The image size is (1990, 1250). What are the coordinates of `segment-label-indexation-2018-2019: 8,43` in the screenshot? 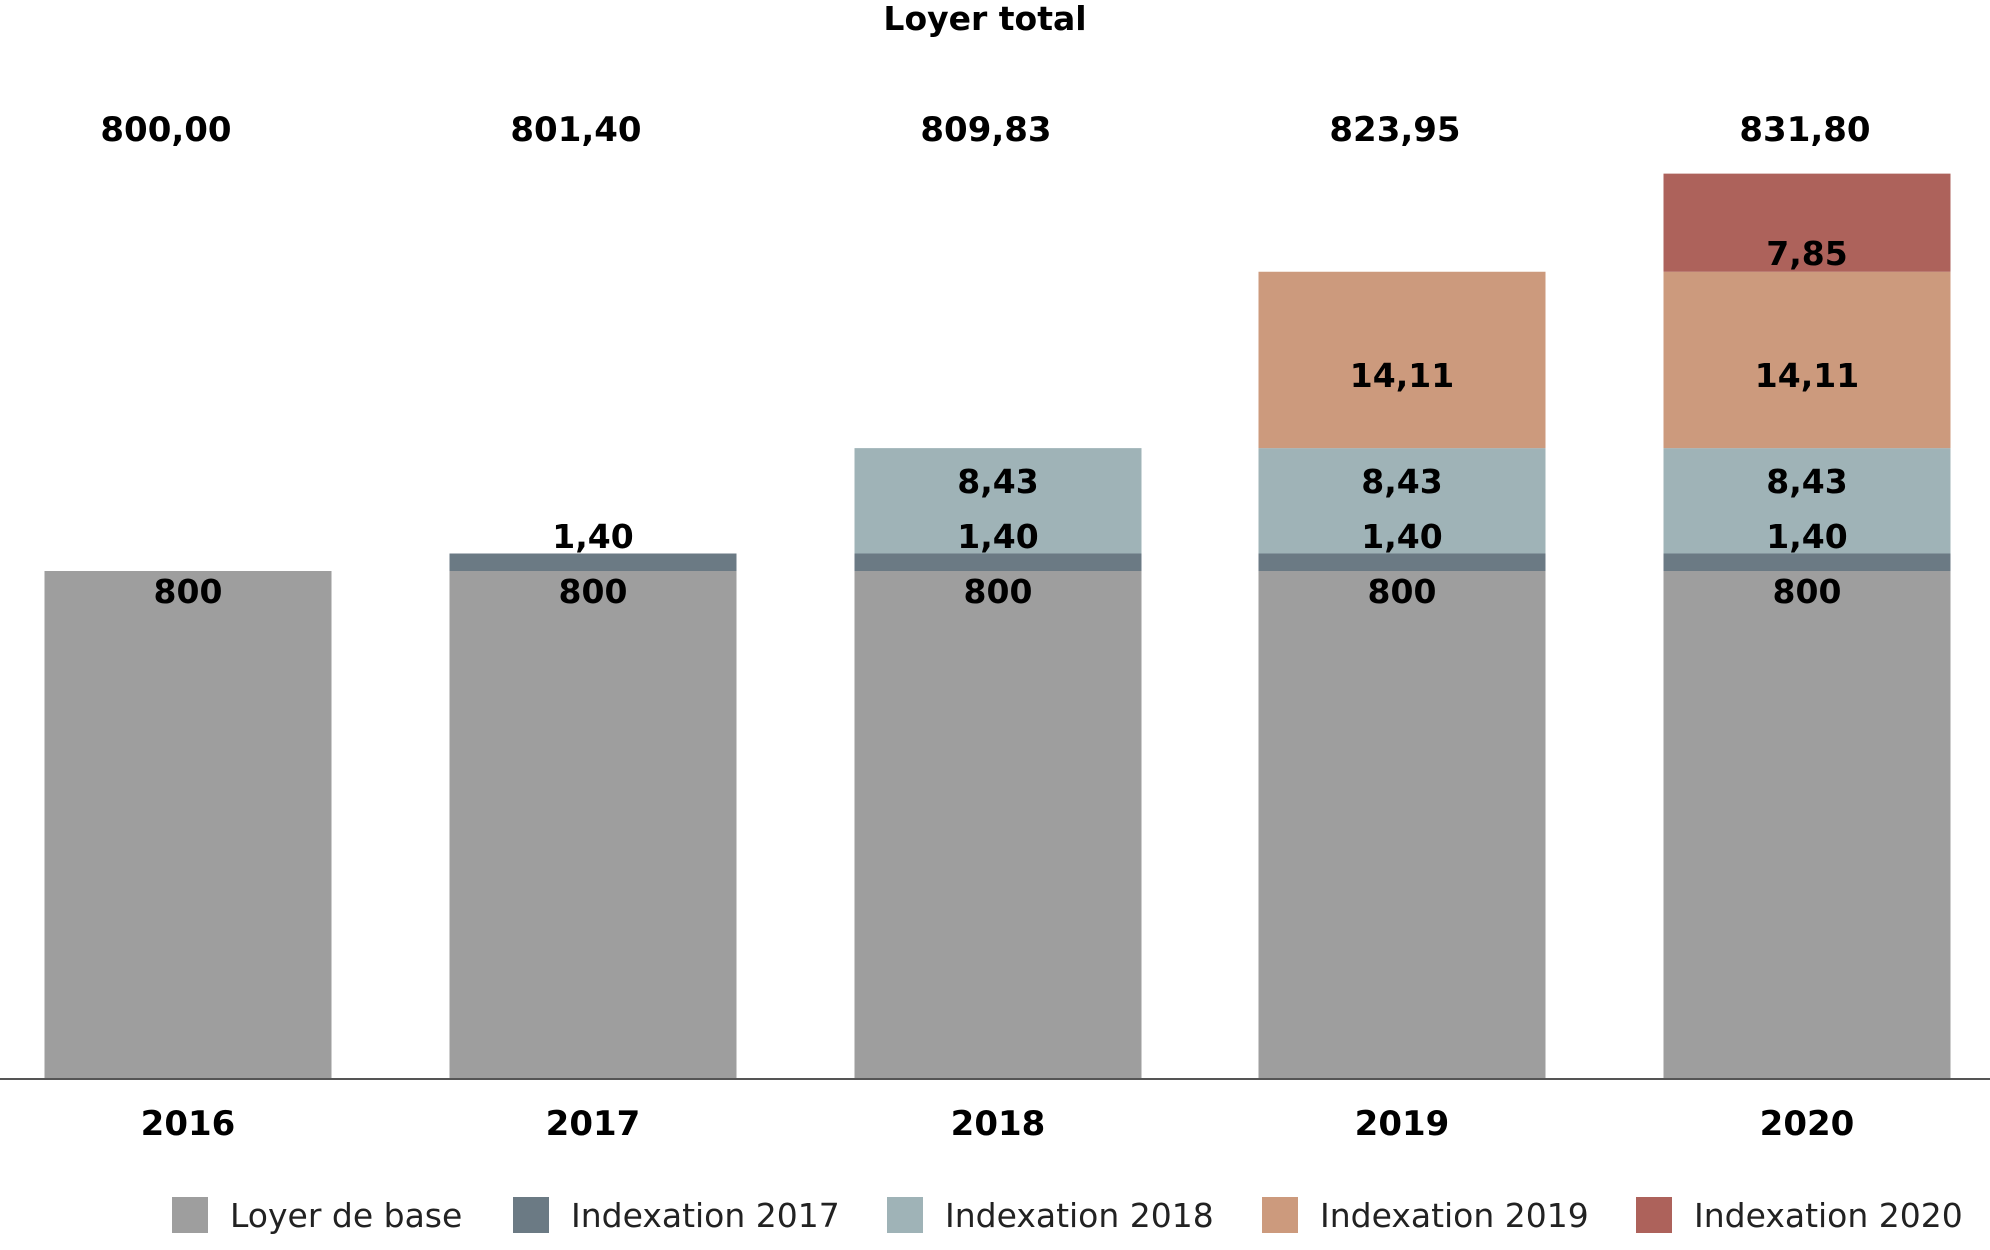 It's located at (1401, 481).